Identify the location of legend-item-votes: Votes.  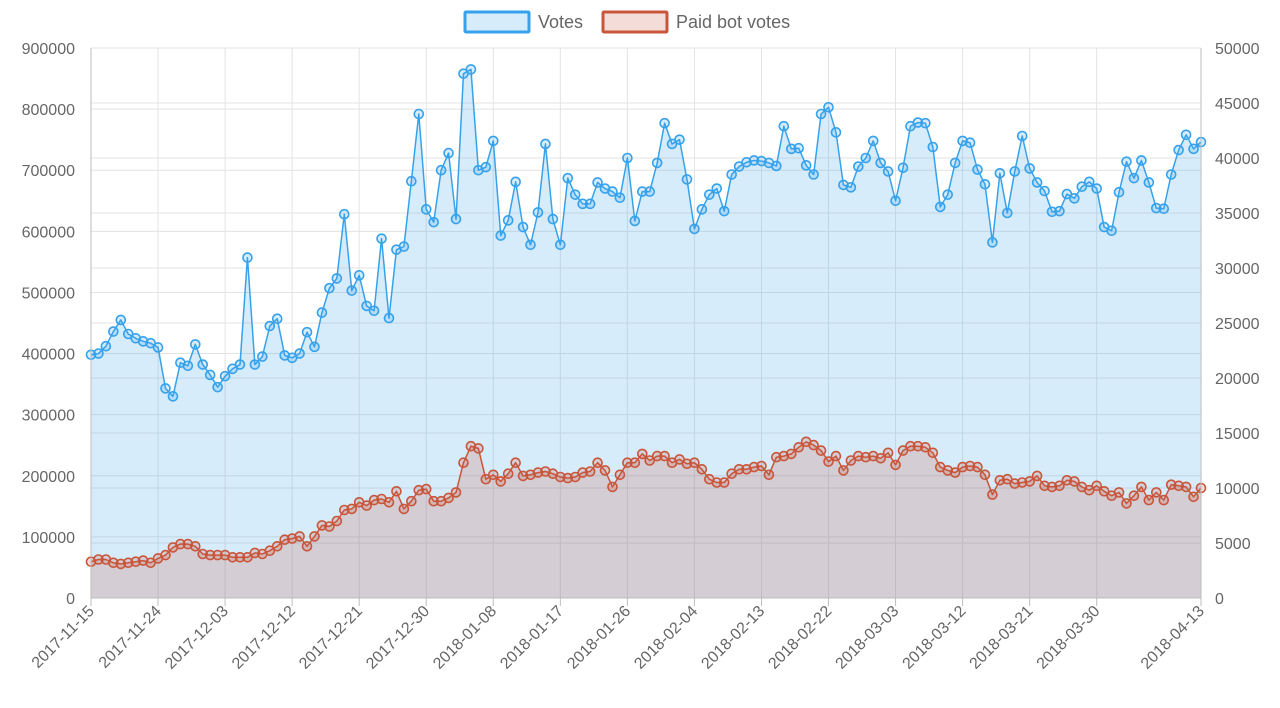
(523, 22).